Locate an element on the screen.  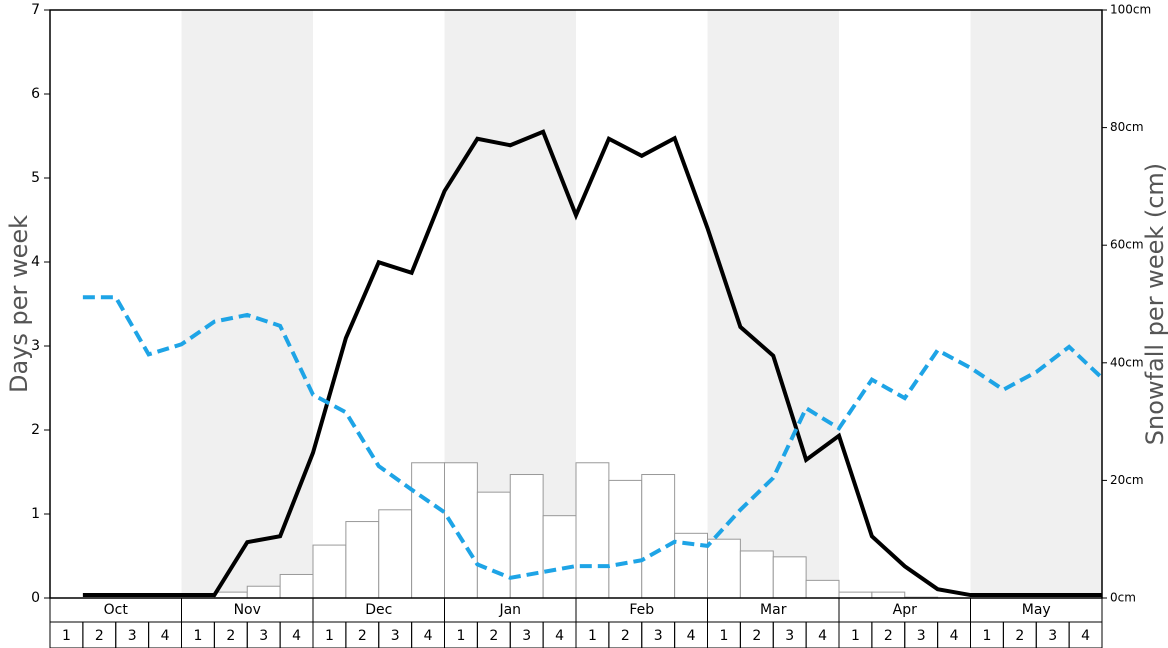
y-tick-label: 7 is located at coordinates (35, 10).